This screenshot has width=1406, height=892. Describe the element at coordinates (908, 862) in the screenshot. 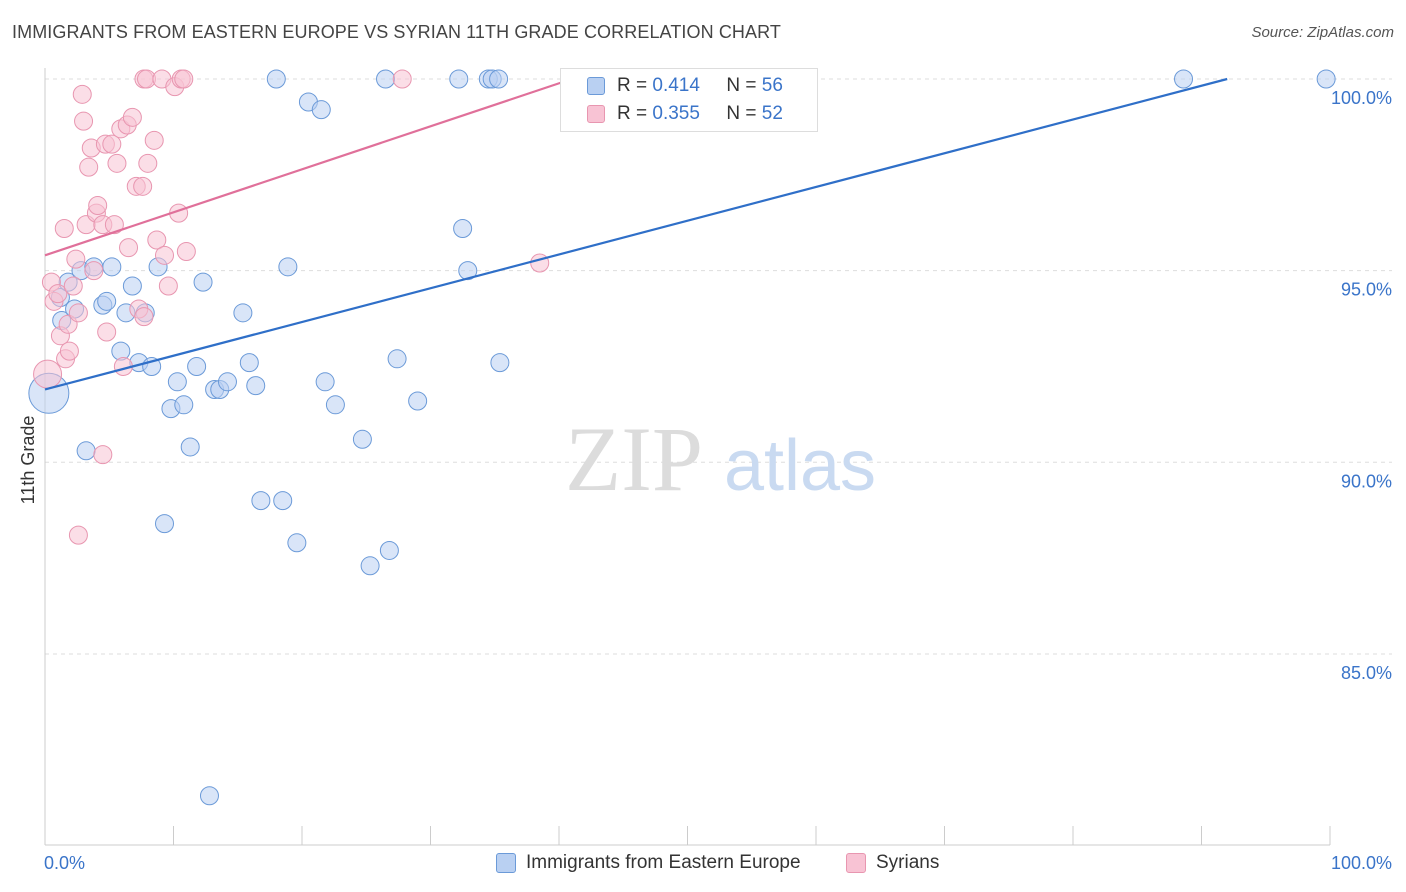

I see `series-label-syrians: Syrians` at that location.